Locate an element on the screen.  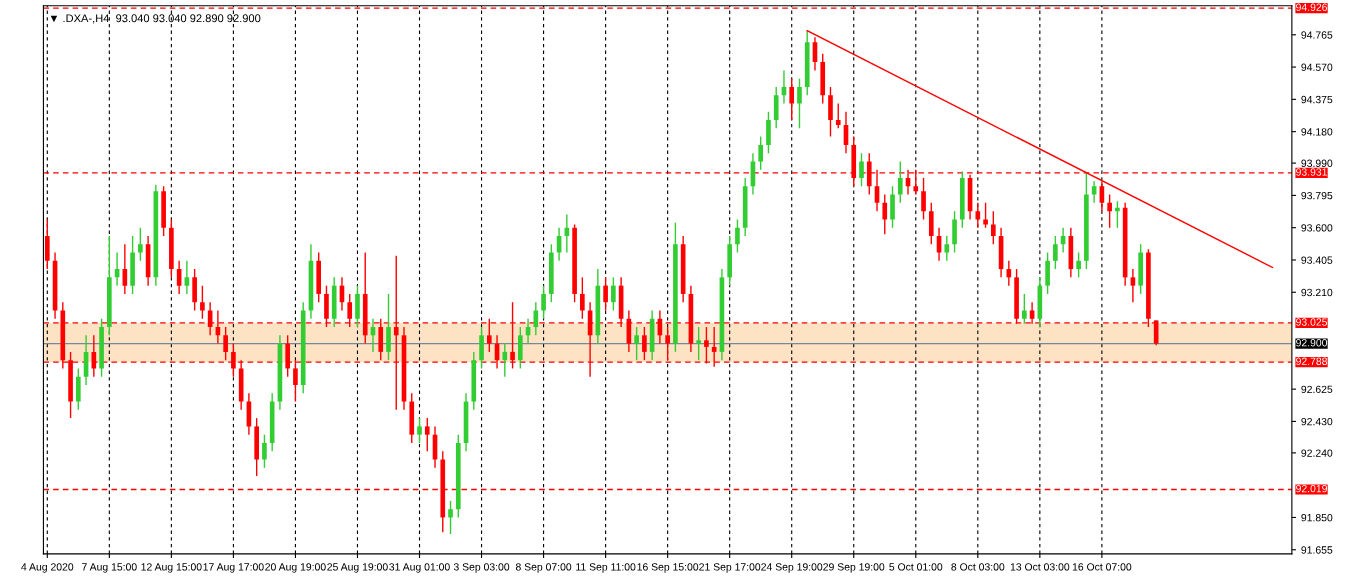
ref-line-label: 92.019 is located at coordinates (1311, 488).